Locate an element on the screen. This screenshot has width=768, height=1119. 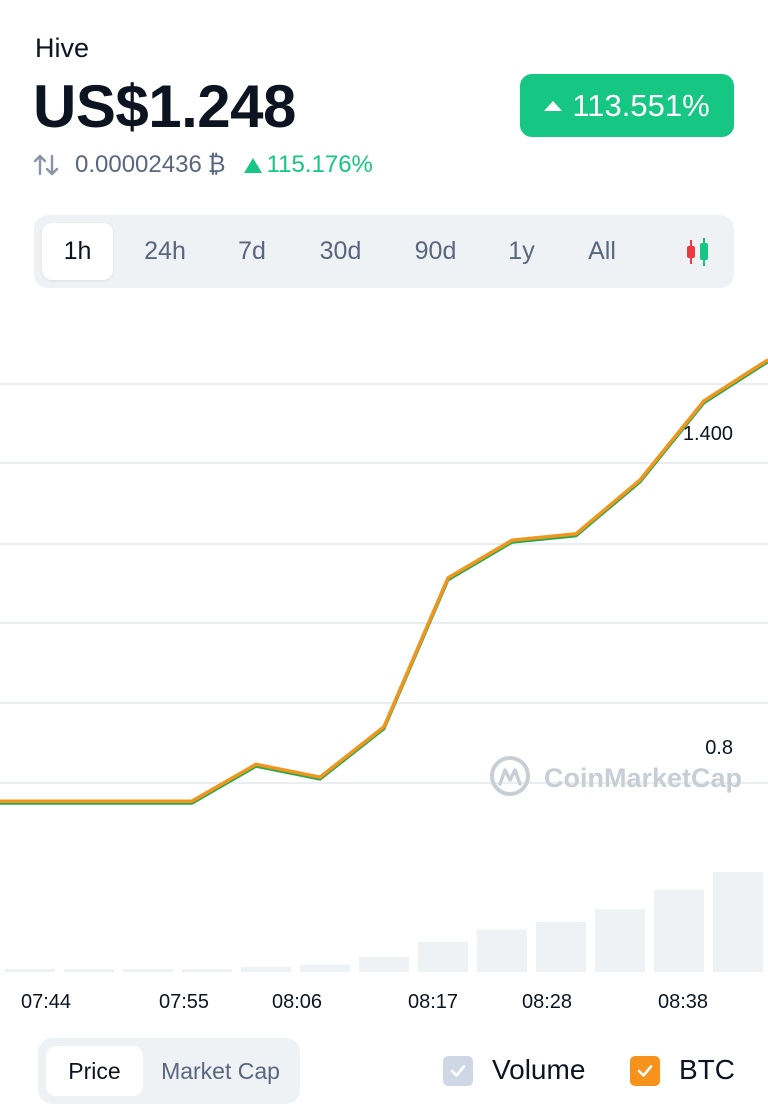
btc-price: 0.00002436 is located at coordinates (138, 164).